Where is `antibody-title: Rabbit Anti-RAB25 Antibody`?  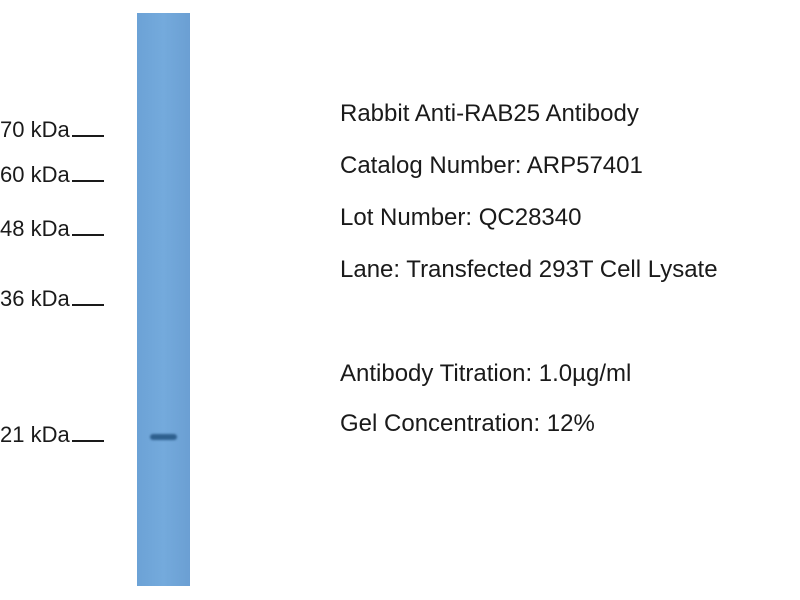
antibody-title: Rabbit Anti-RAB25 Antibody is located at coordinates (489, 113).